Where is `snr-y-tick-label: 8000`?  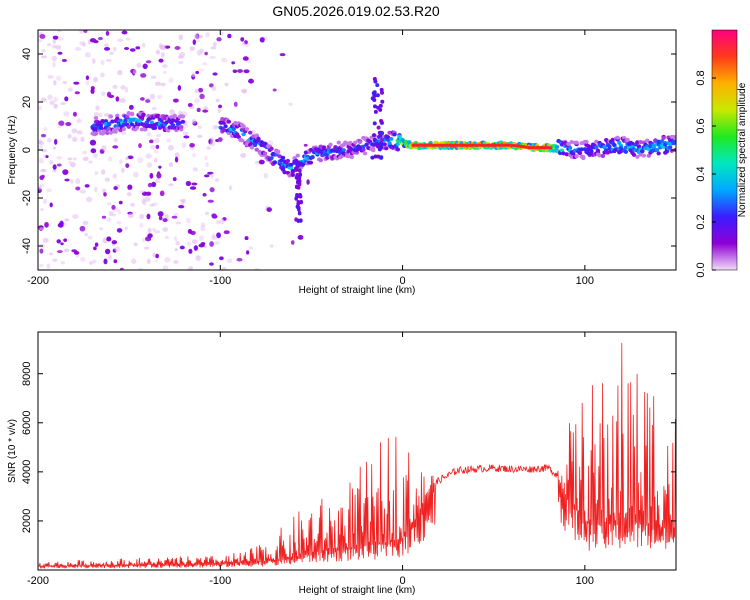
snr-y-tick-label: 8000 is located at coordinates (27, 373).